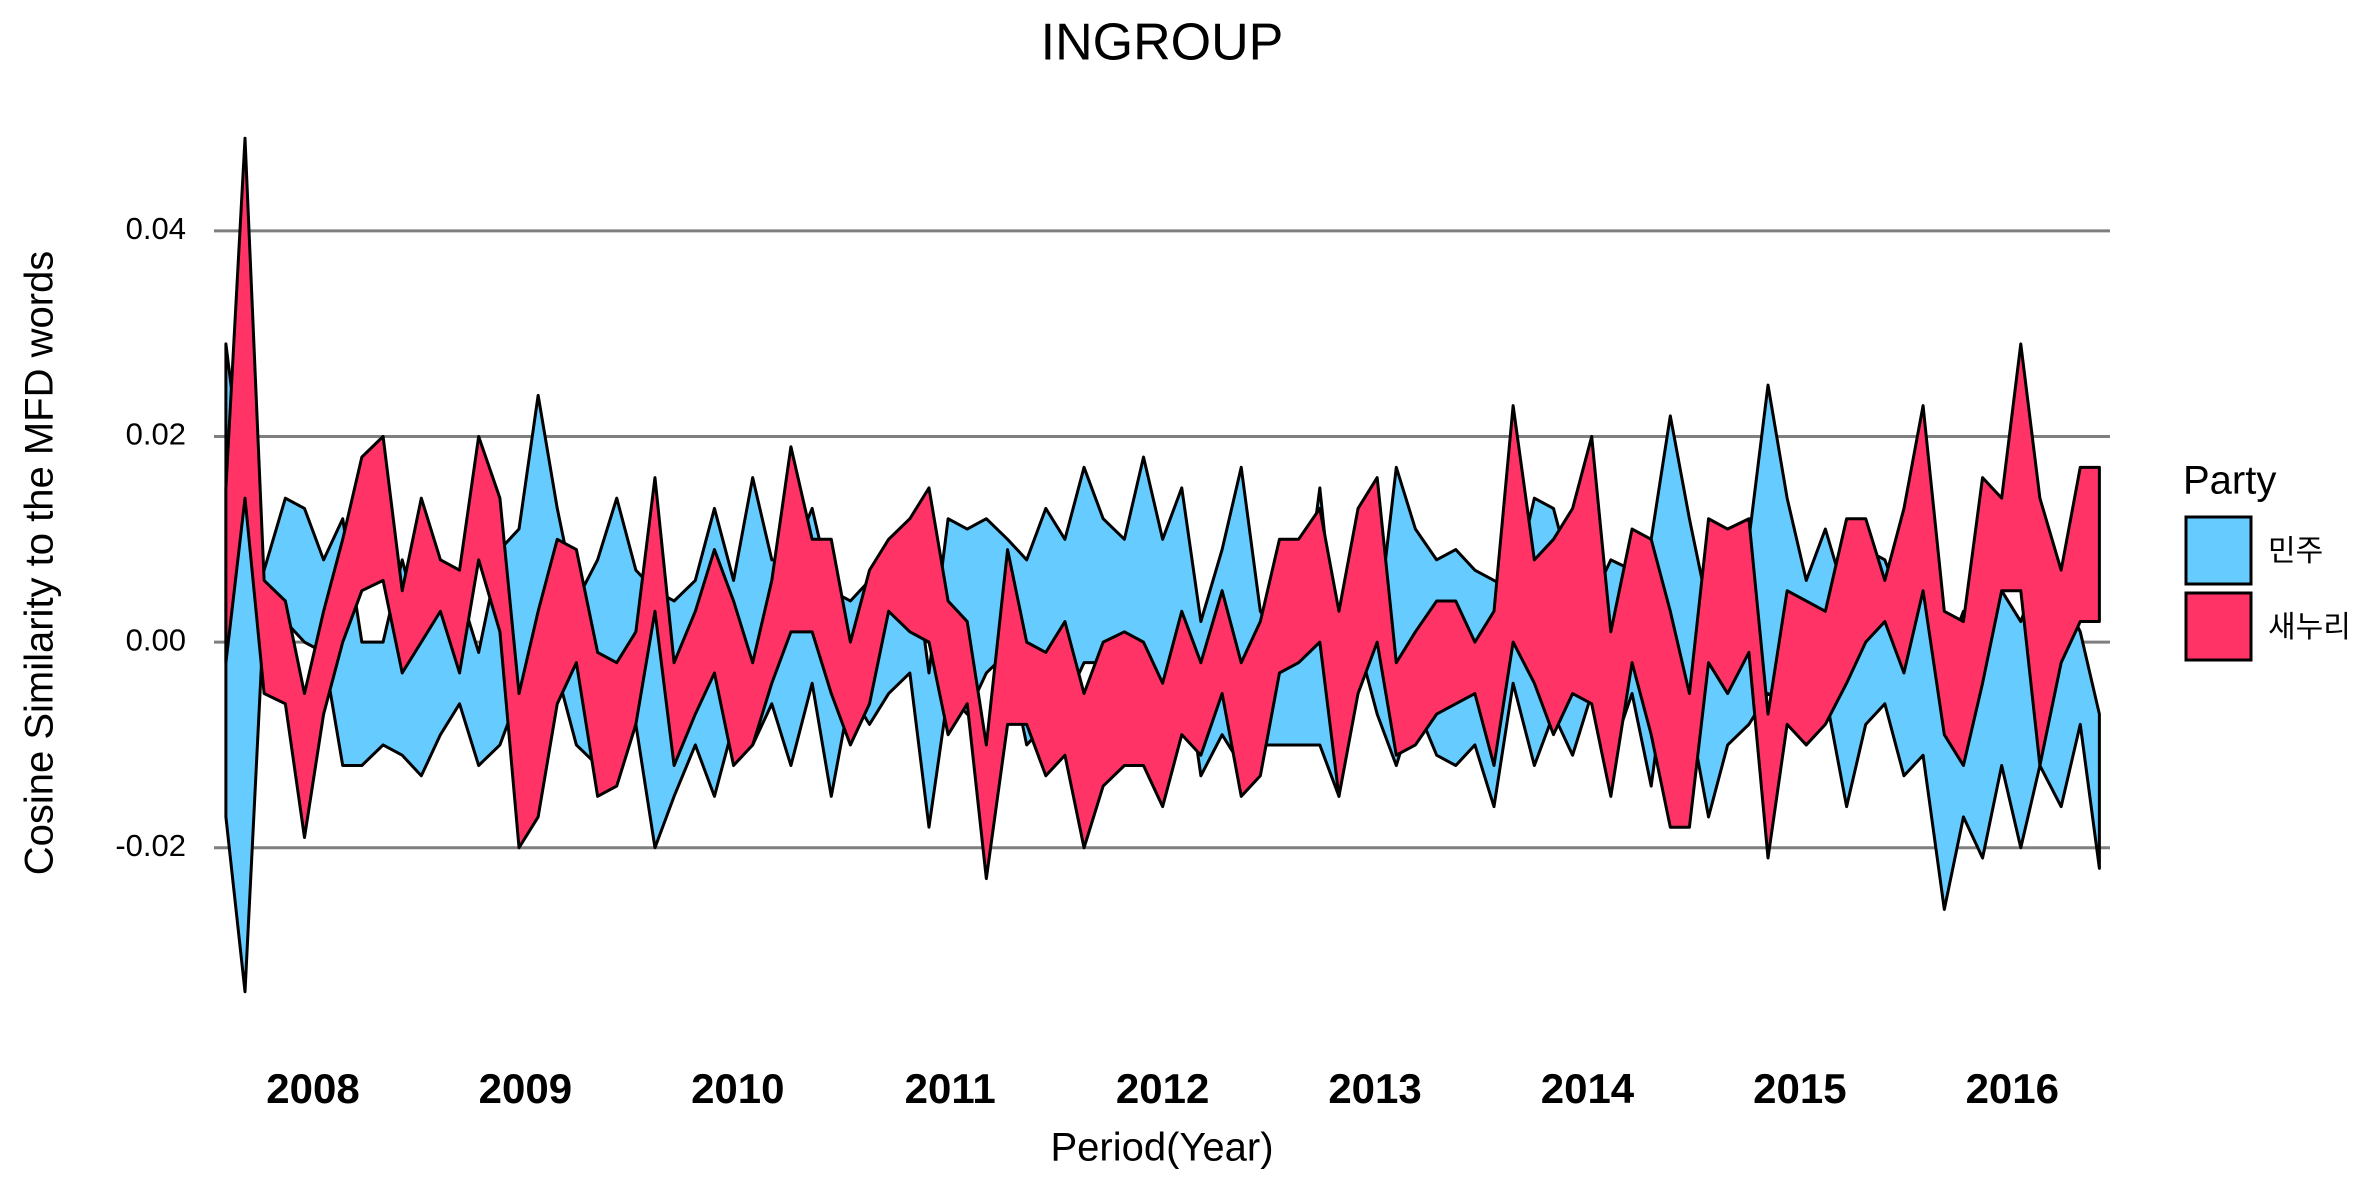 The image size is (2362, 1181). What do you see at coordinates (2295, 551) in the screenshot?
I see `legend-label: 민주` at bounding box center [2295, 551].